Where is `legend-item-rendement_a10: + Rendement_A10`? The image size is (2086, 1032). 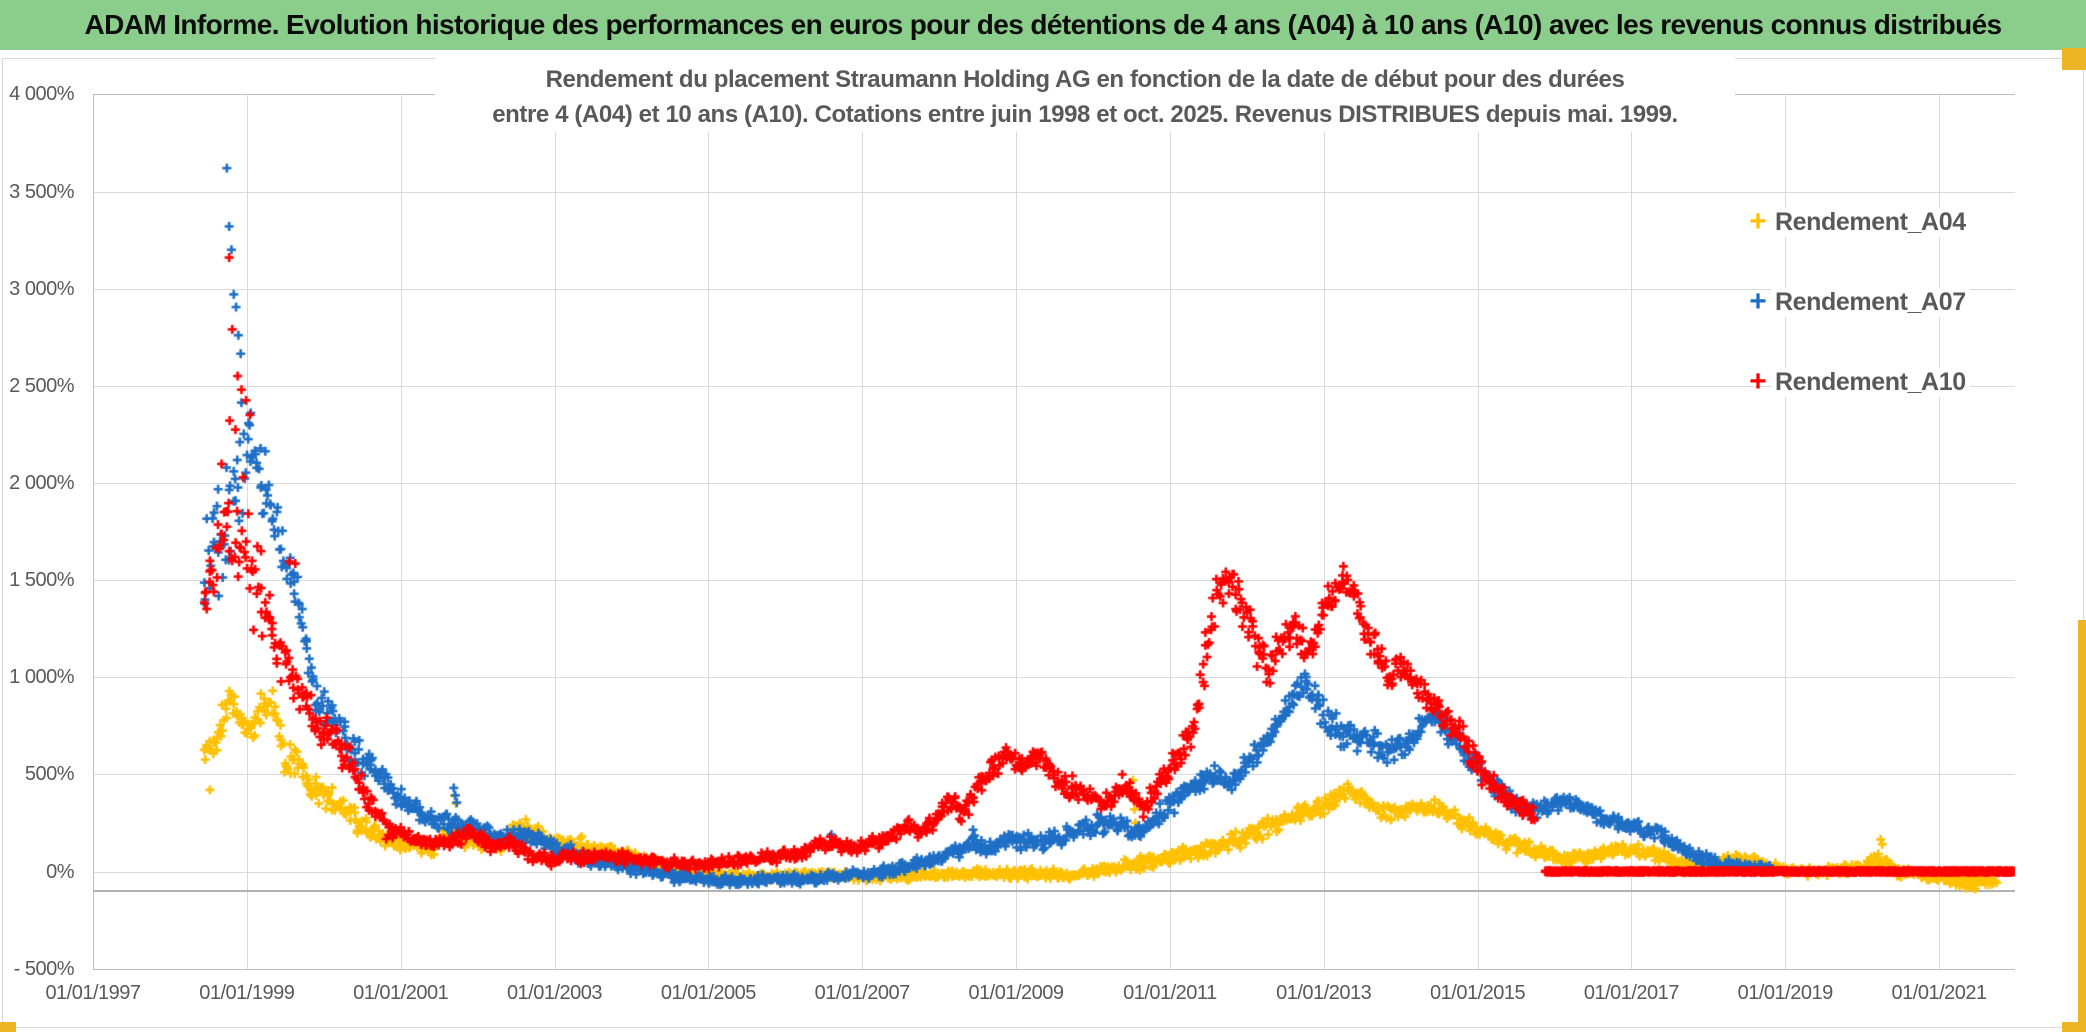
legend-item-rendement_a10: + Rendement_A10 is located at coordinates (1857, 382).